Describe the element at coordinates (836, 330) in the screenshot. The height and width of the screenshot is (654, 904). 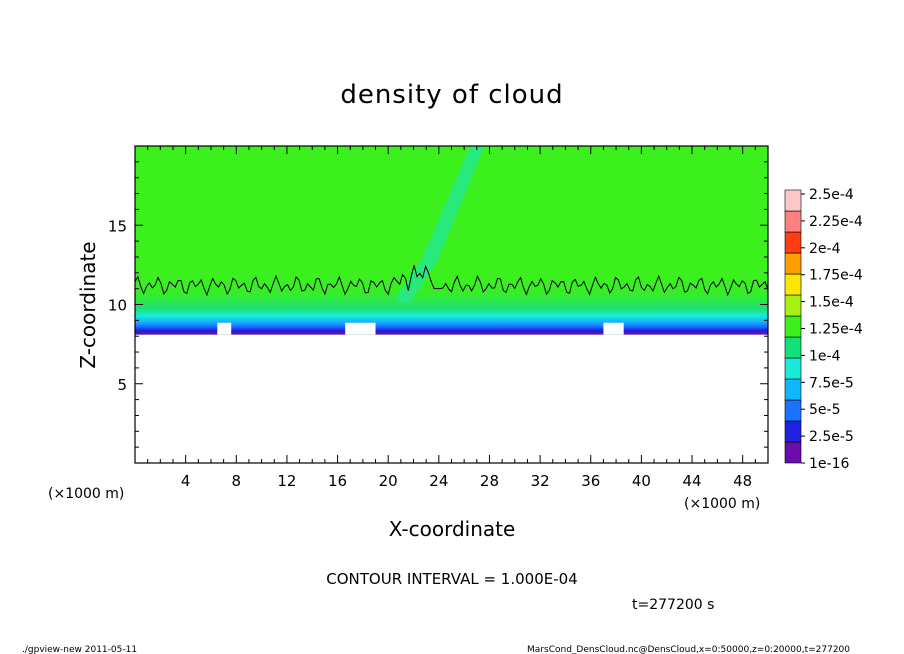
I see `colorbar-label: 1.25e-4` at that location.